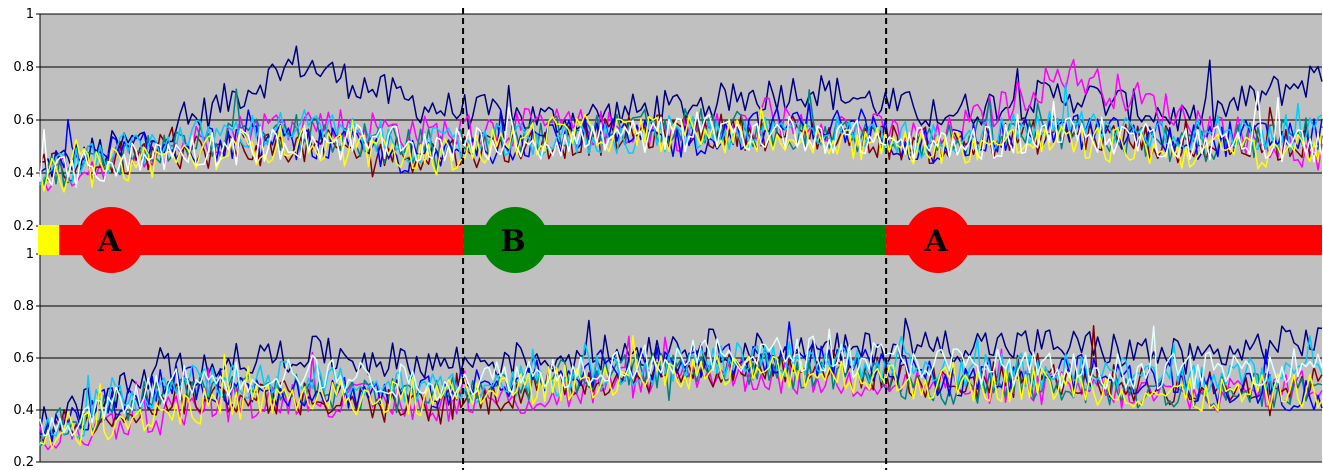  I want to click on baseline-block, so click(49, 240).